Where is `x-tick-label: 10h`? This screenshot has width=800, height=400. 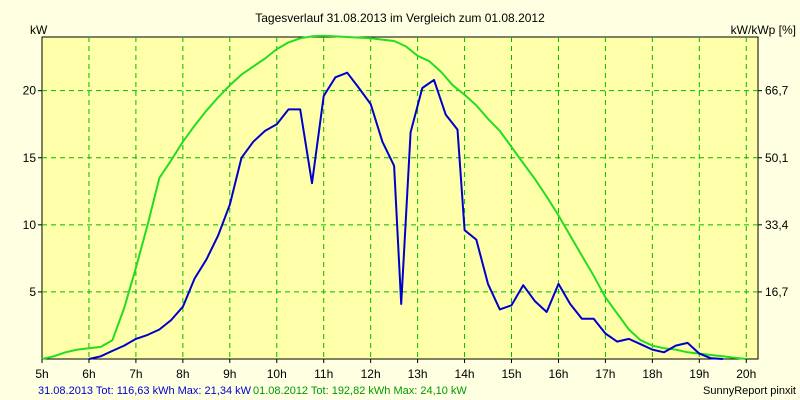 x-tick-label: 10h is located at coordinates (277, 374).